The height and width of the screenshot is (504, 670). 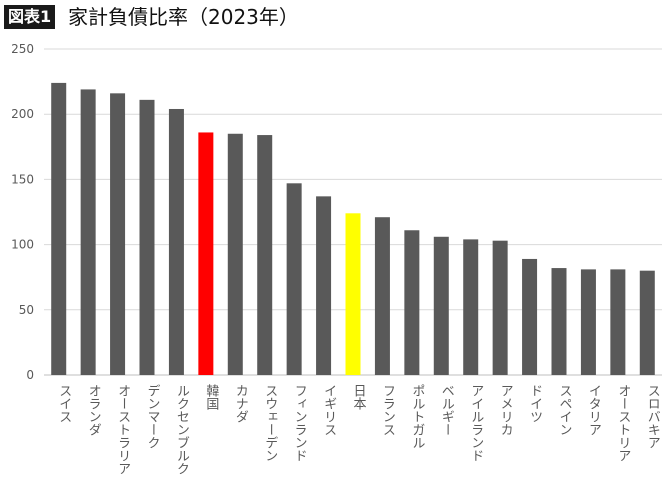 What do you see at coordinates (26, 310) in the screenshot?
I see `y-tick-label: 50` at bounding box center [26, 310].